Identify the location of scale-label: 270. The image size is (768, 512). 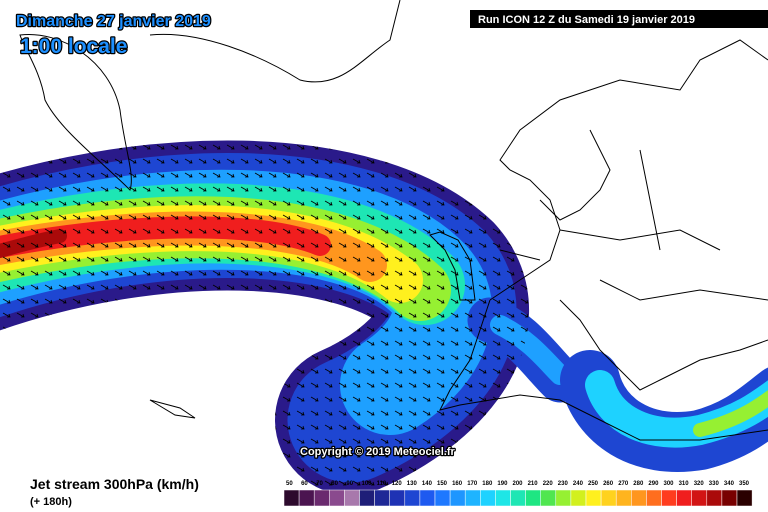
(623, 484).